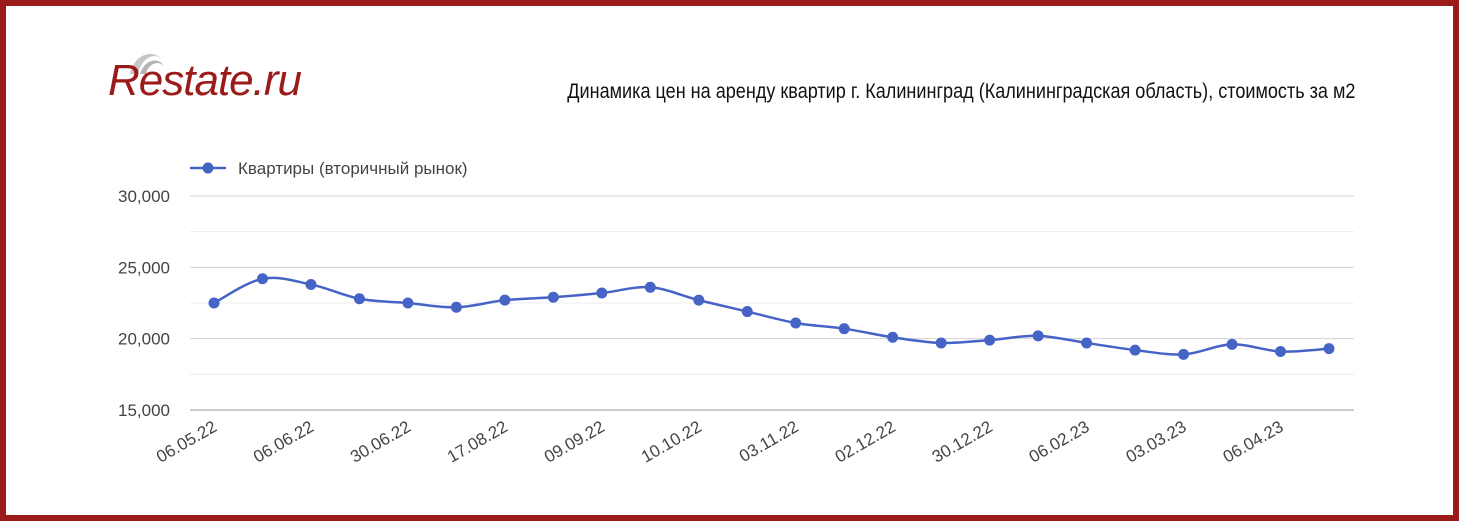 The image size is (1459, 521). Describe the element at coordinates (671, 442) in the screenshot. I see `x-tick-label: 10.10.22` at that location.